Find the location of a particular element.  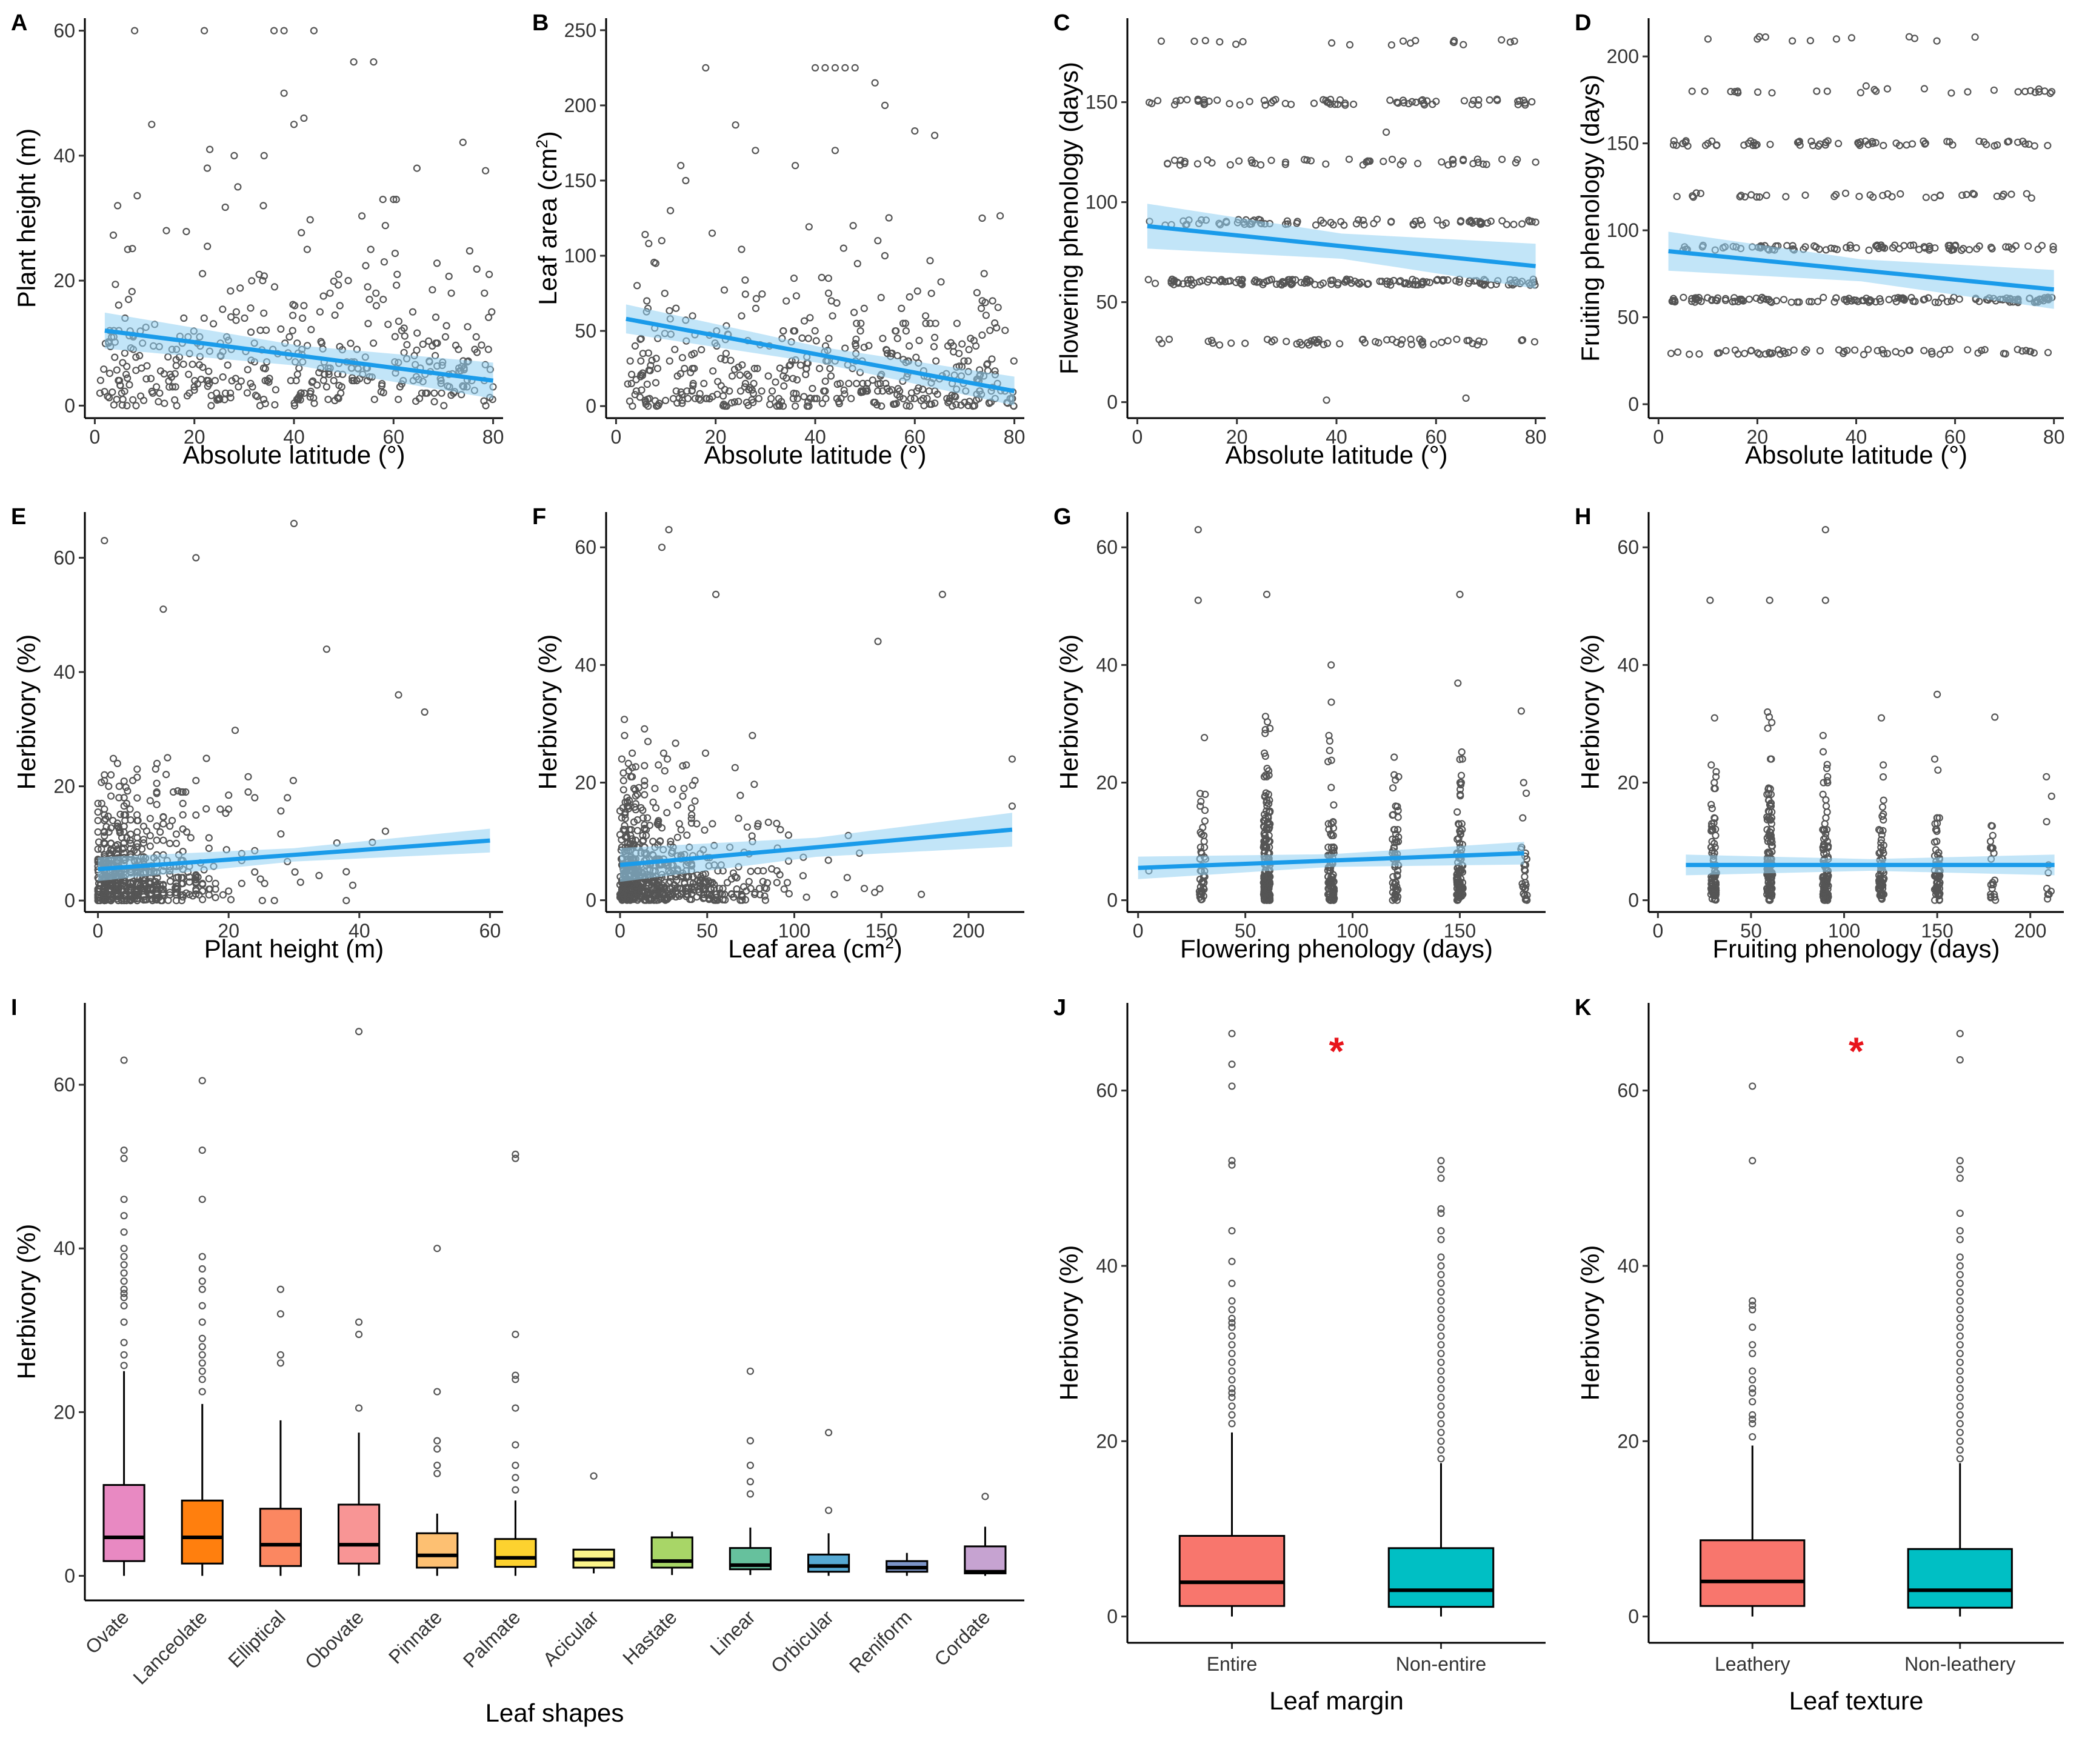

x-tick-label: Hastate is located at coordinates (649, 1637).